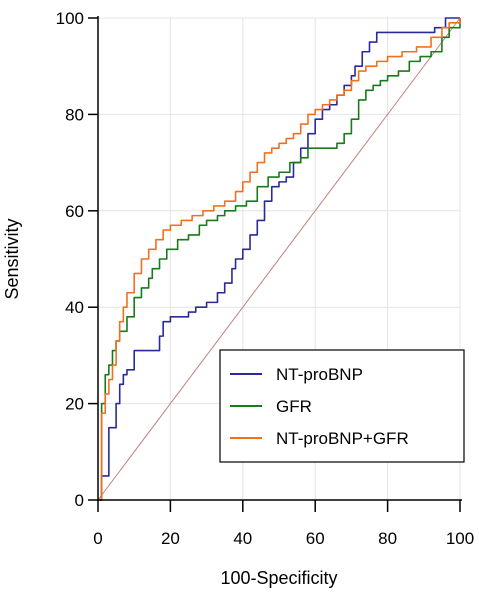  I want to click on x-tick-label-4: 80, so click(387, 538).